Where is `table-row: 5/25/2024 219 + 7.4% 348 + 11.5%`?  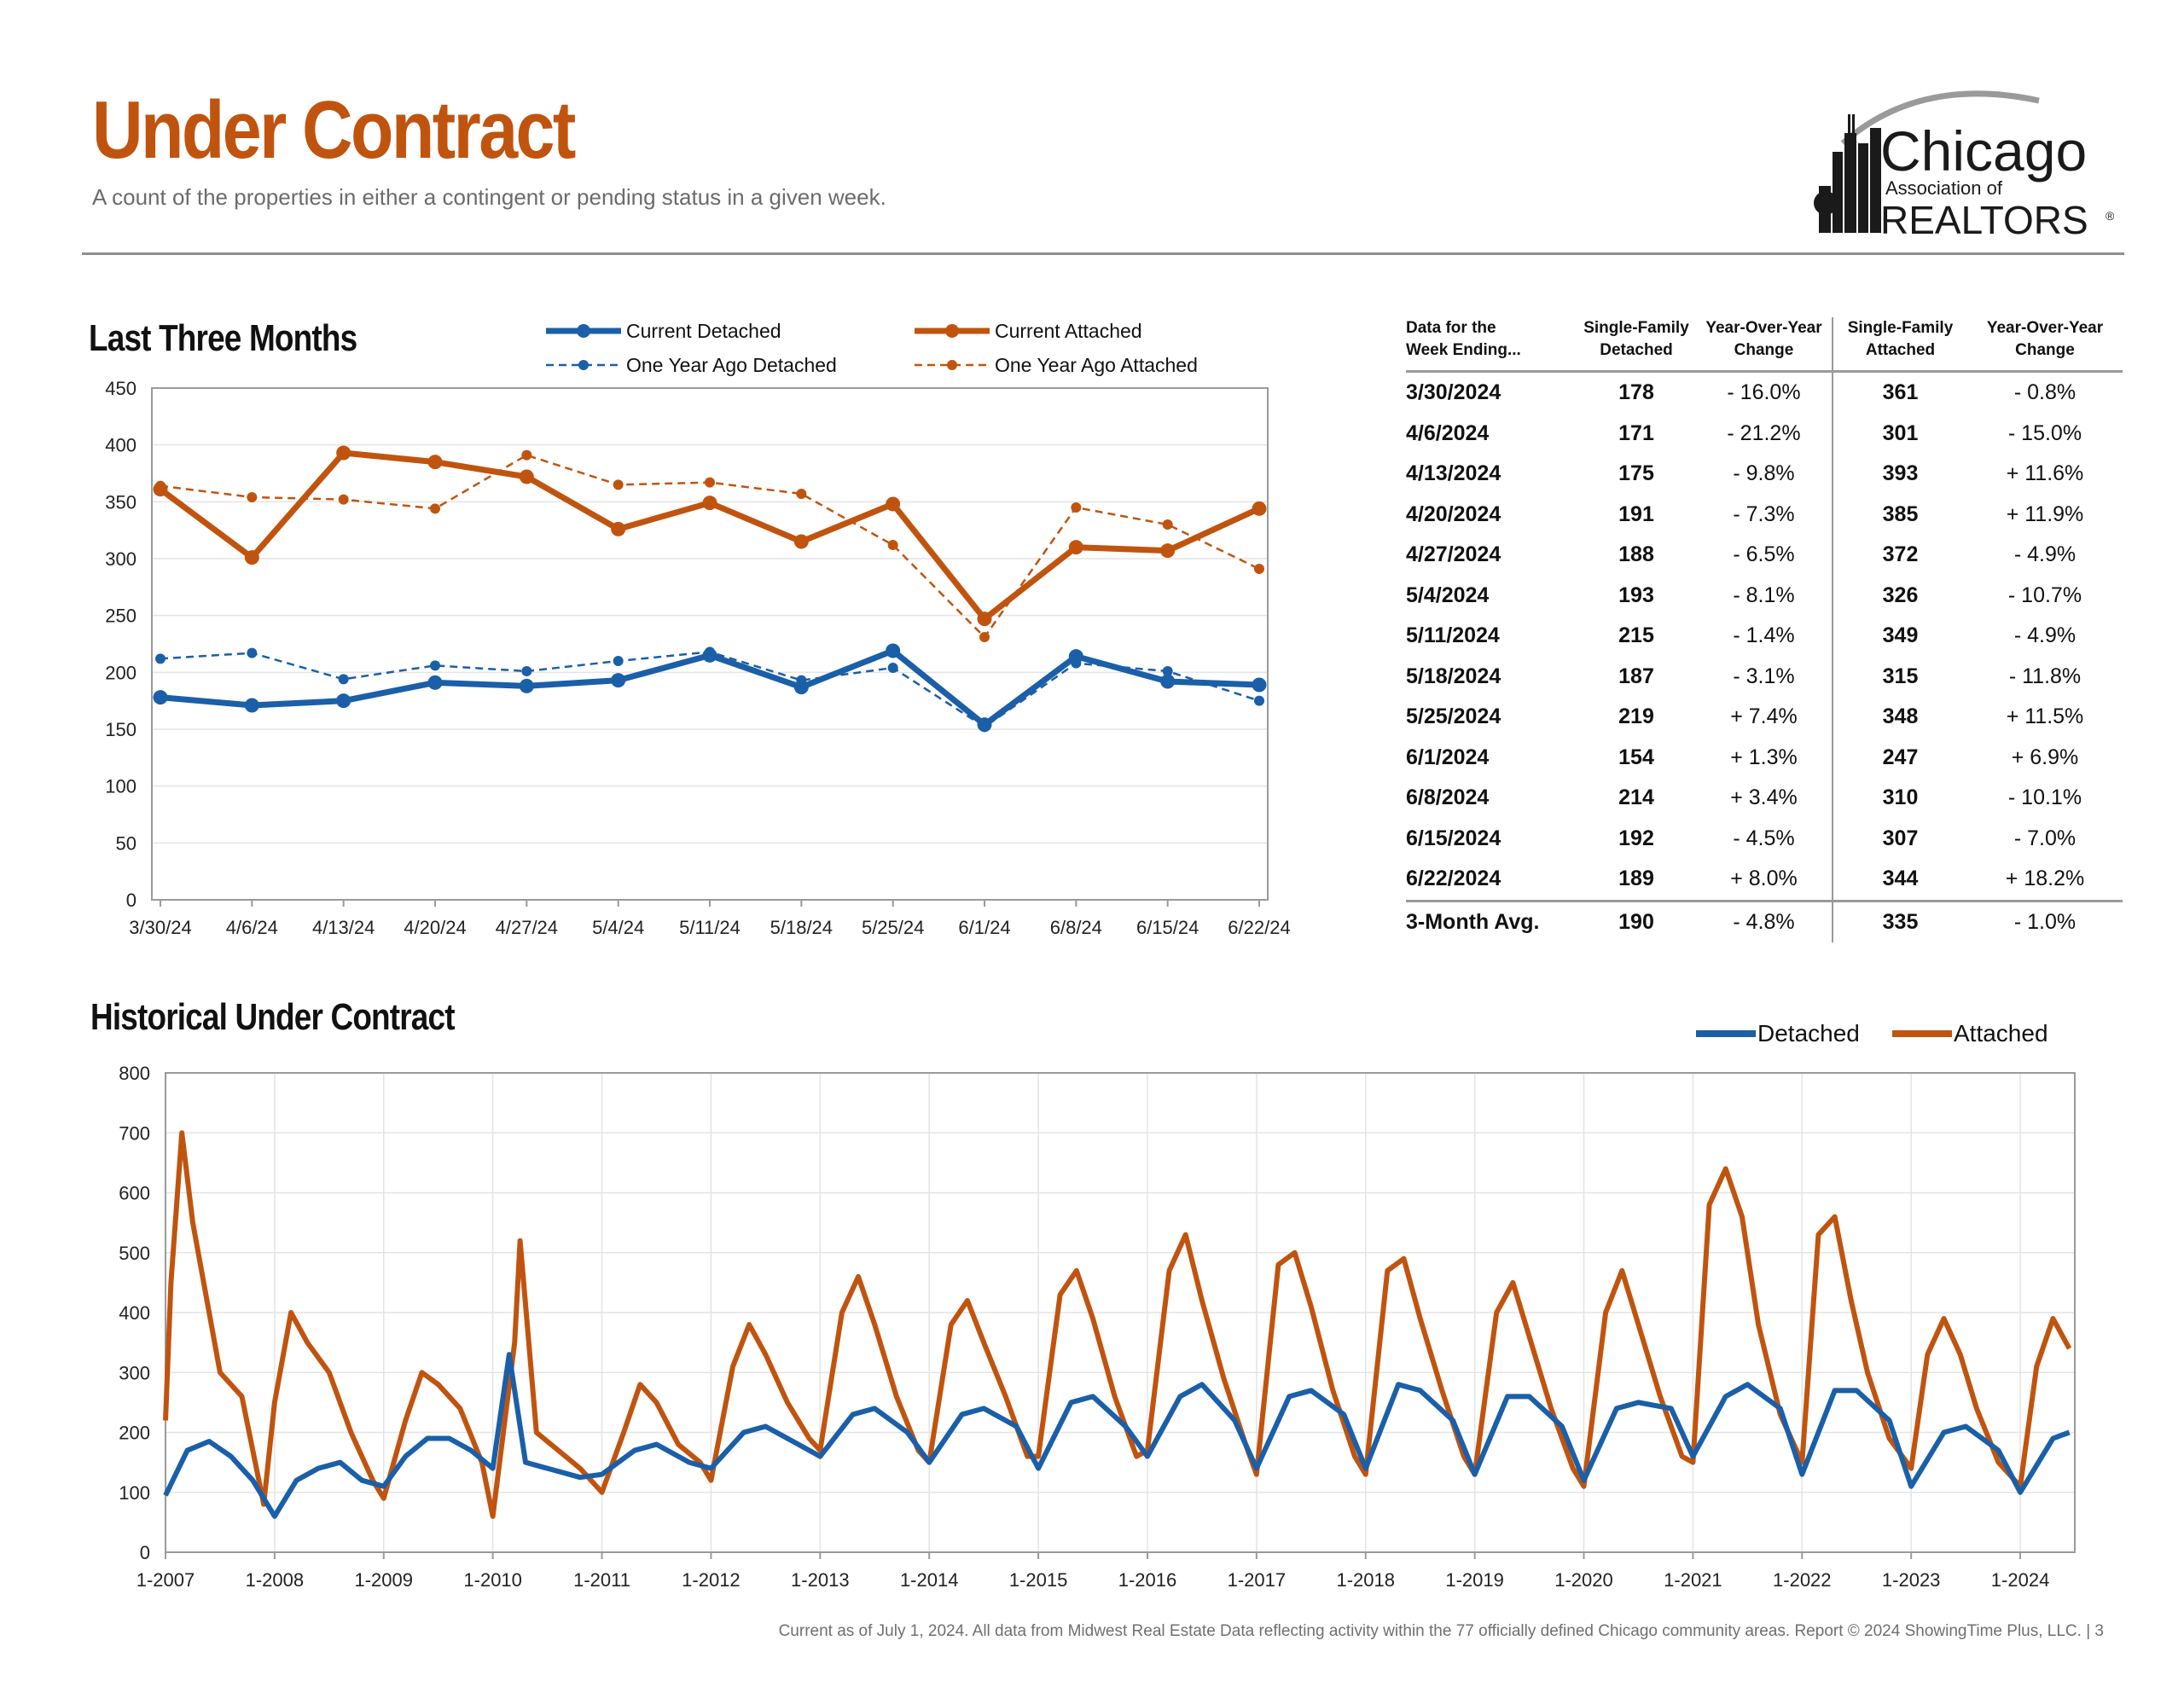 table-row: 5/25/2024 219 + 7.4% 348 + 11.5% is located at coordinates (1764, 717).